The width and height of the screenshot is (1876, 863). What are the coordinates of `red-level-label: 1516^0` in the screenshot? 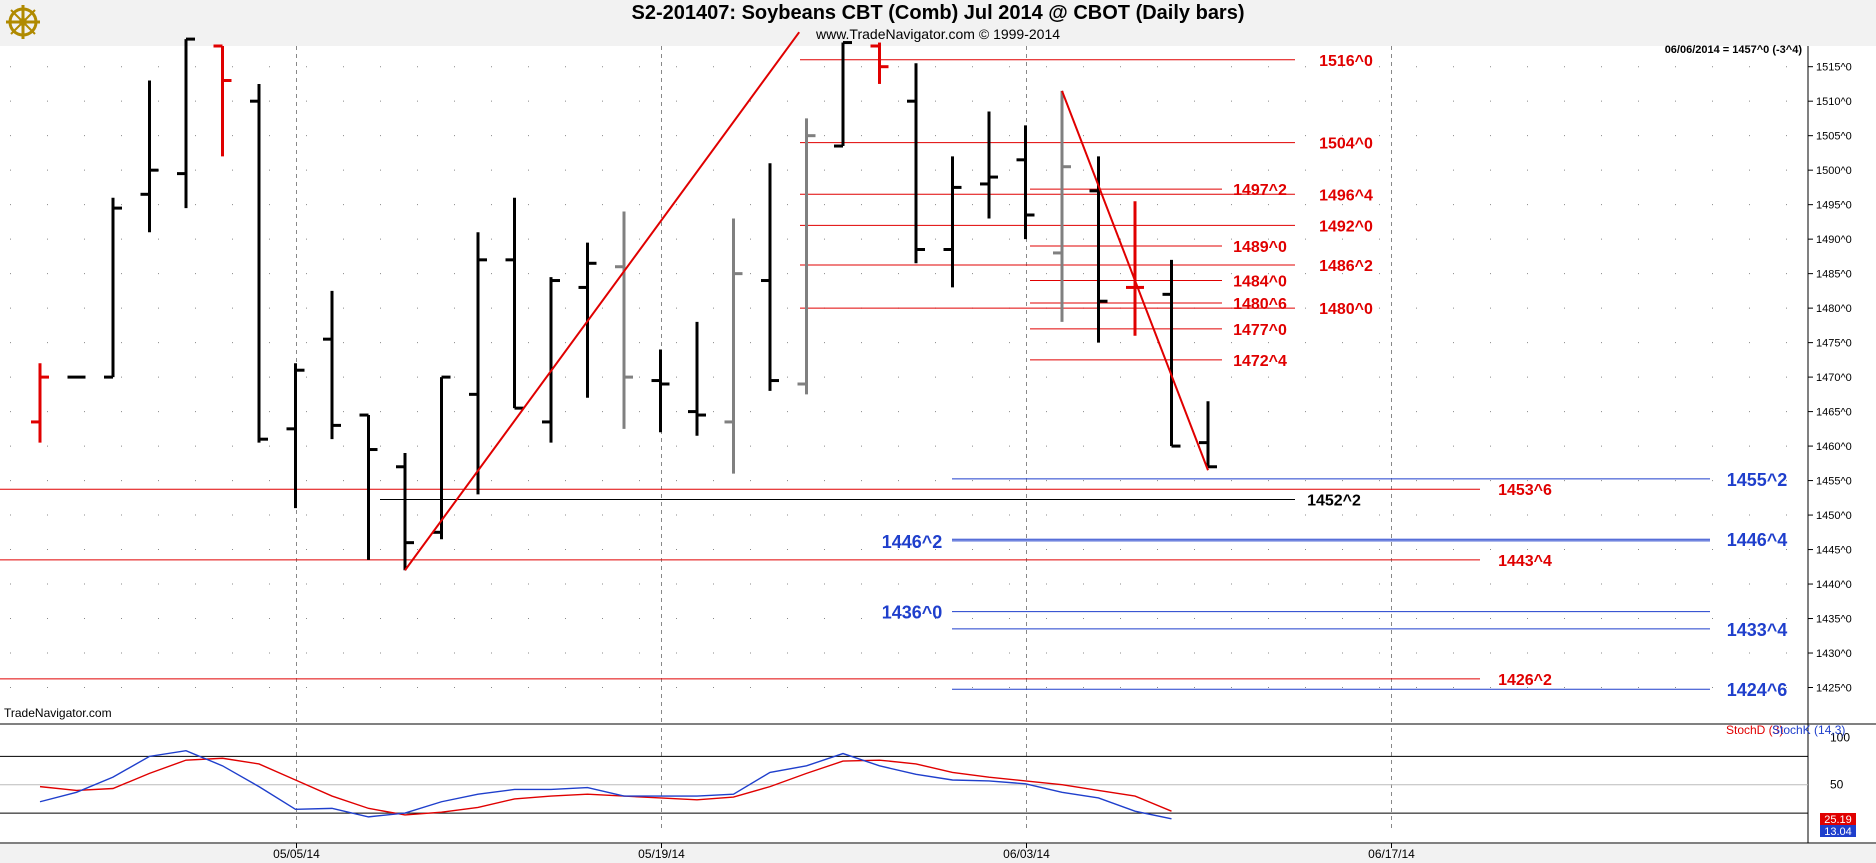 It's located at (1346, 61).